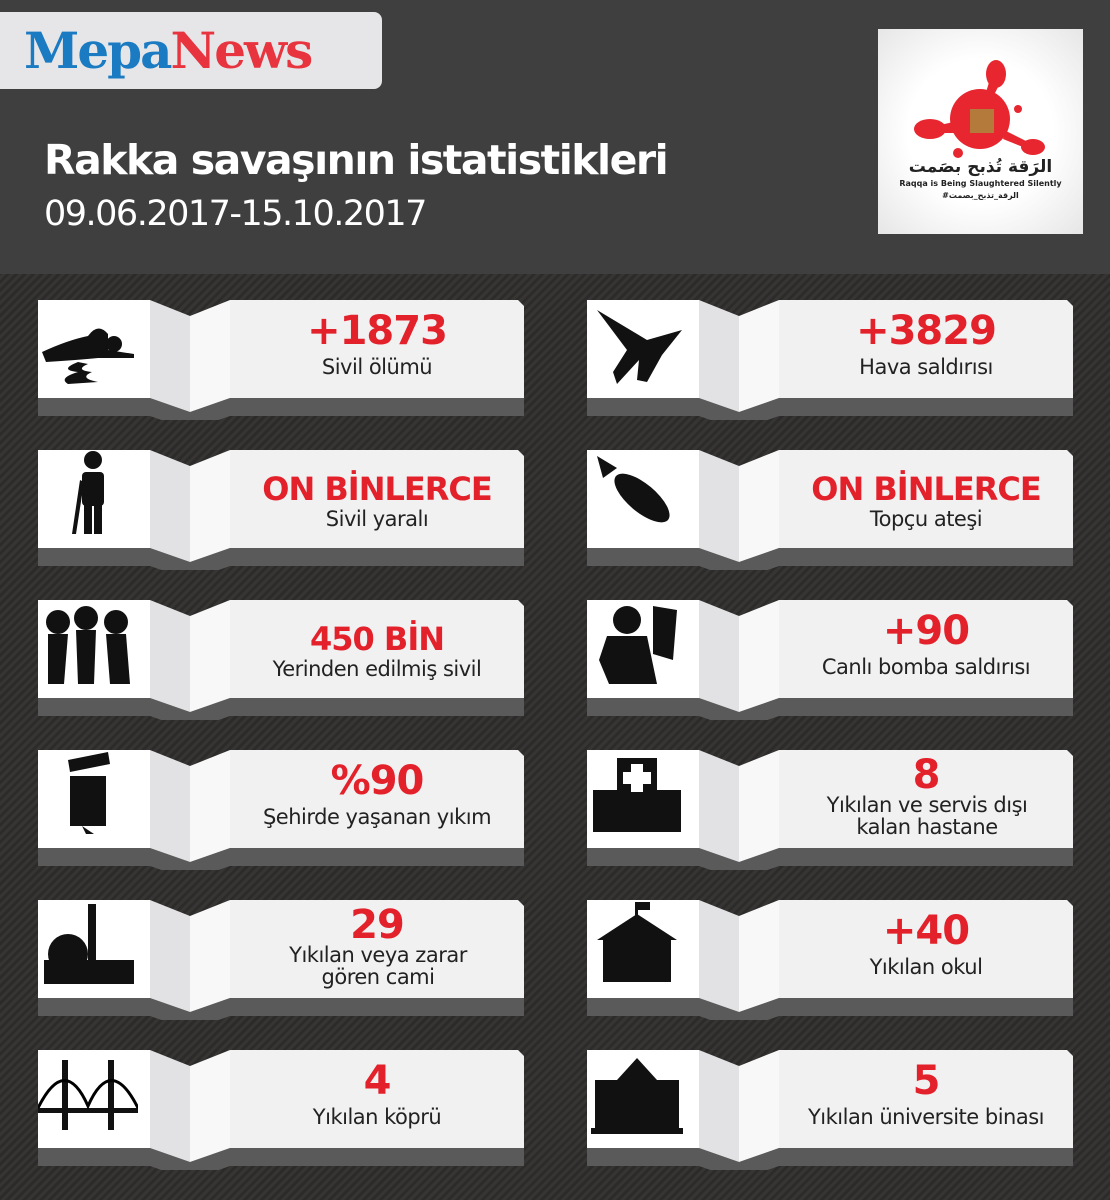  What do you see at coordinates (926, 631) in the screenshot?
I see `stat-value: +90` at bounding box center [926, 631].